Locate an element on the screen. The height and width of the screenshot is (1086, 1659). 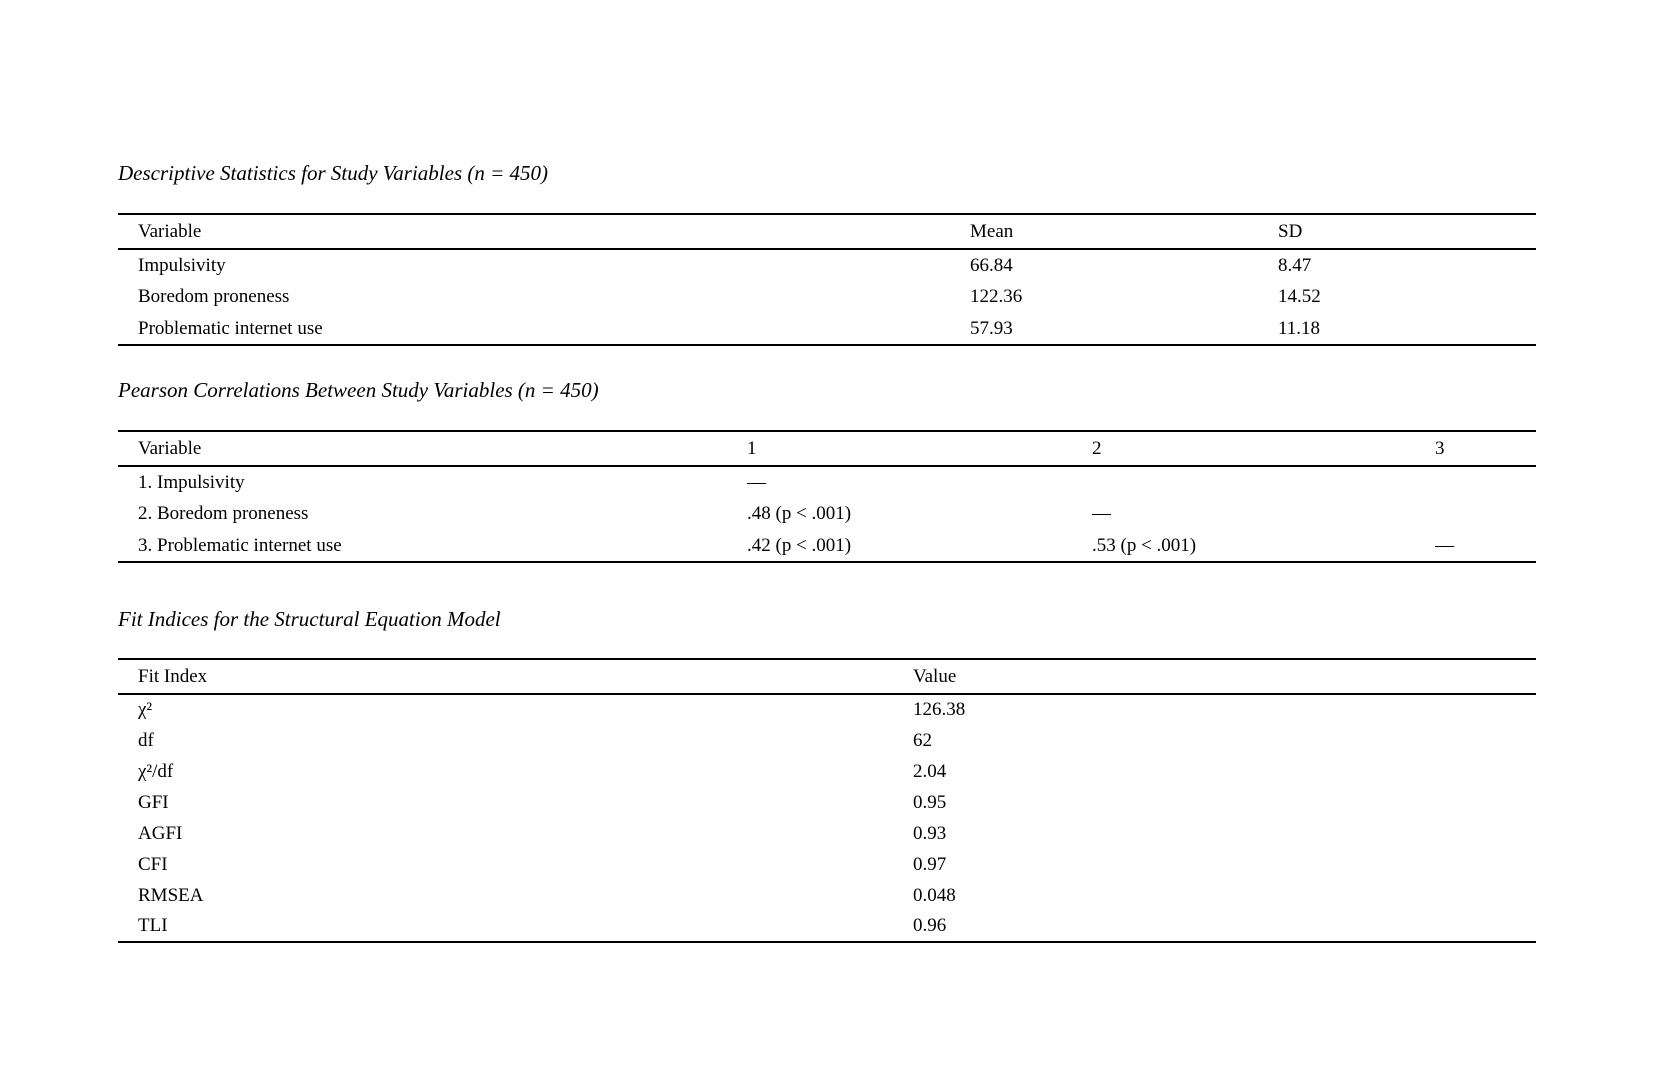
table-cell: .48 (p < .001) is located at coordinates (799, 513).